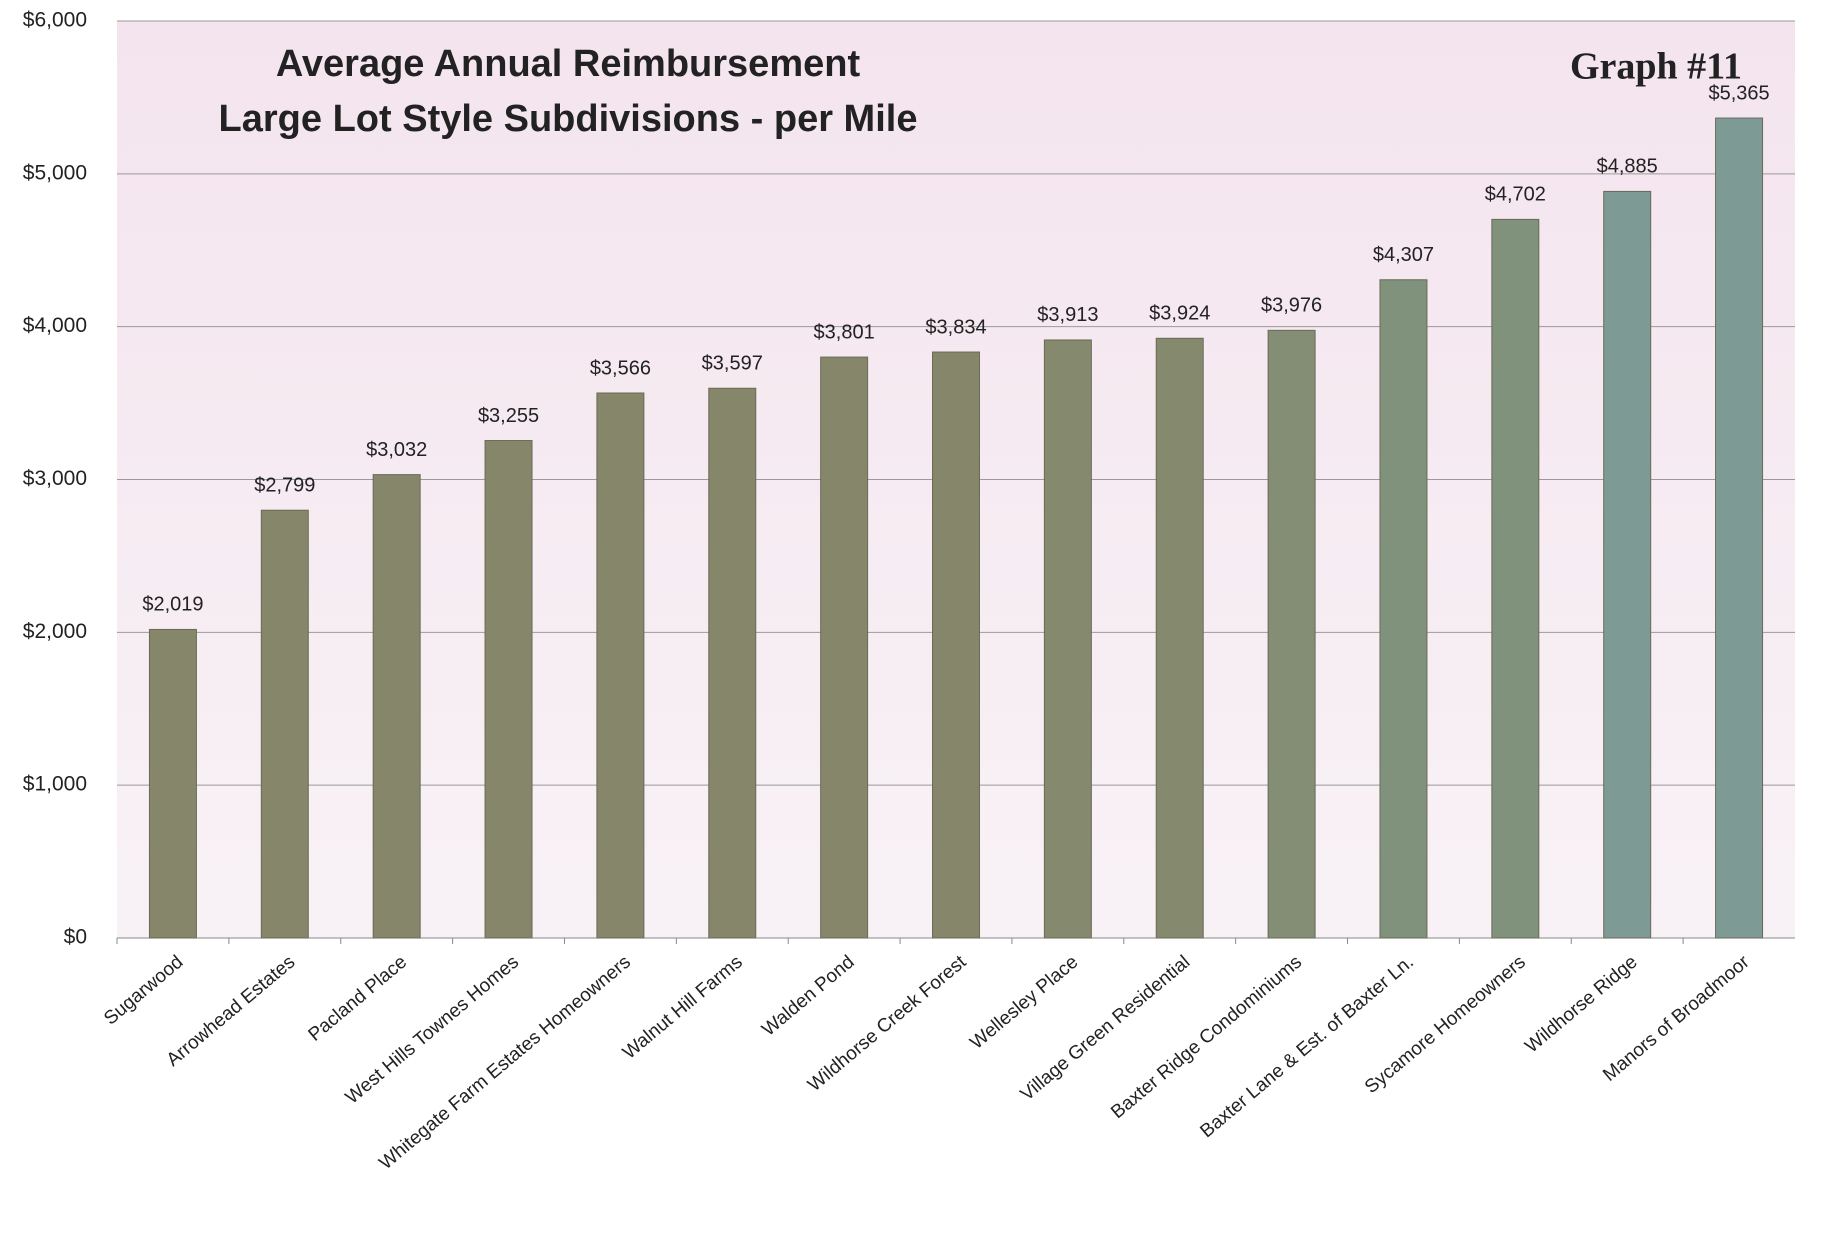 The height and width of the screenshot is (1254, 1828). What do you see at coordinates (55, 631) in the screenshot?
I see `y-tick-label: $2,000` at bounding box center [55, 631].